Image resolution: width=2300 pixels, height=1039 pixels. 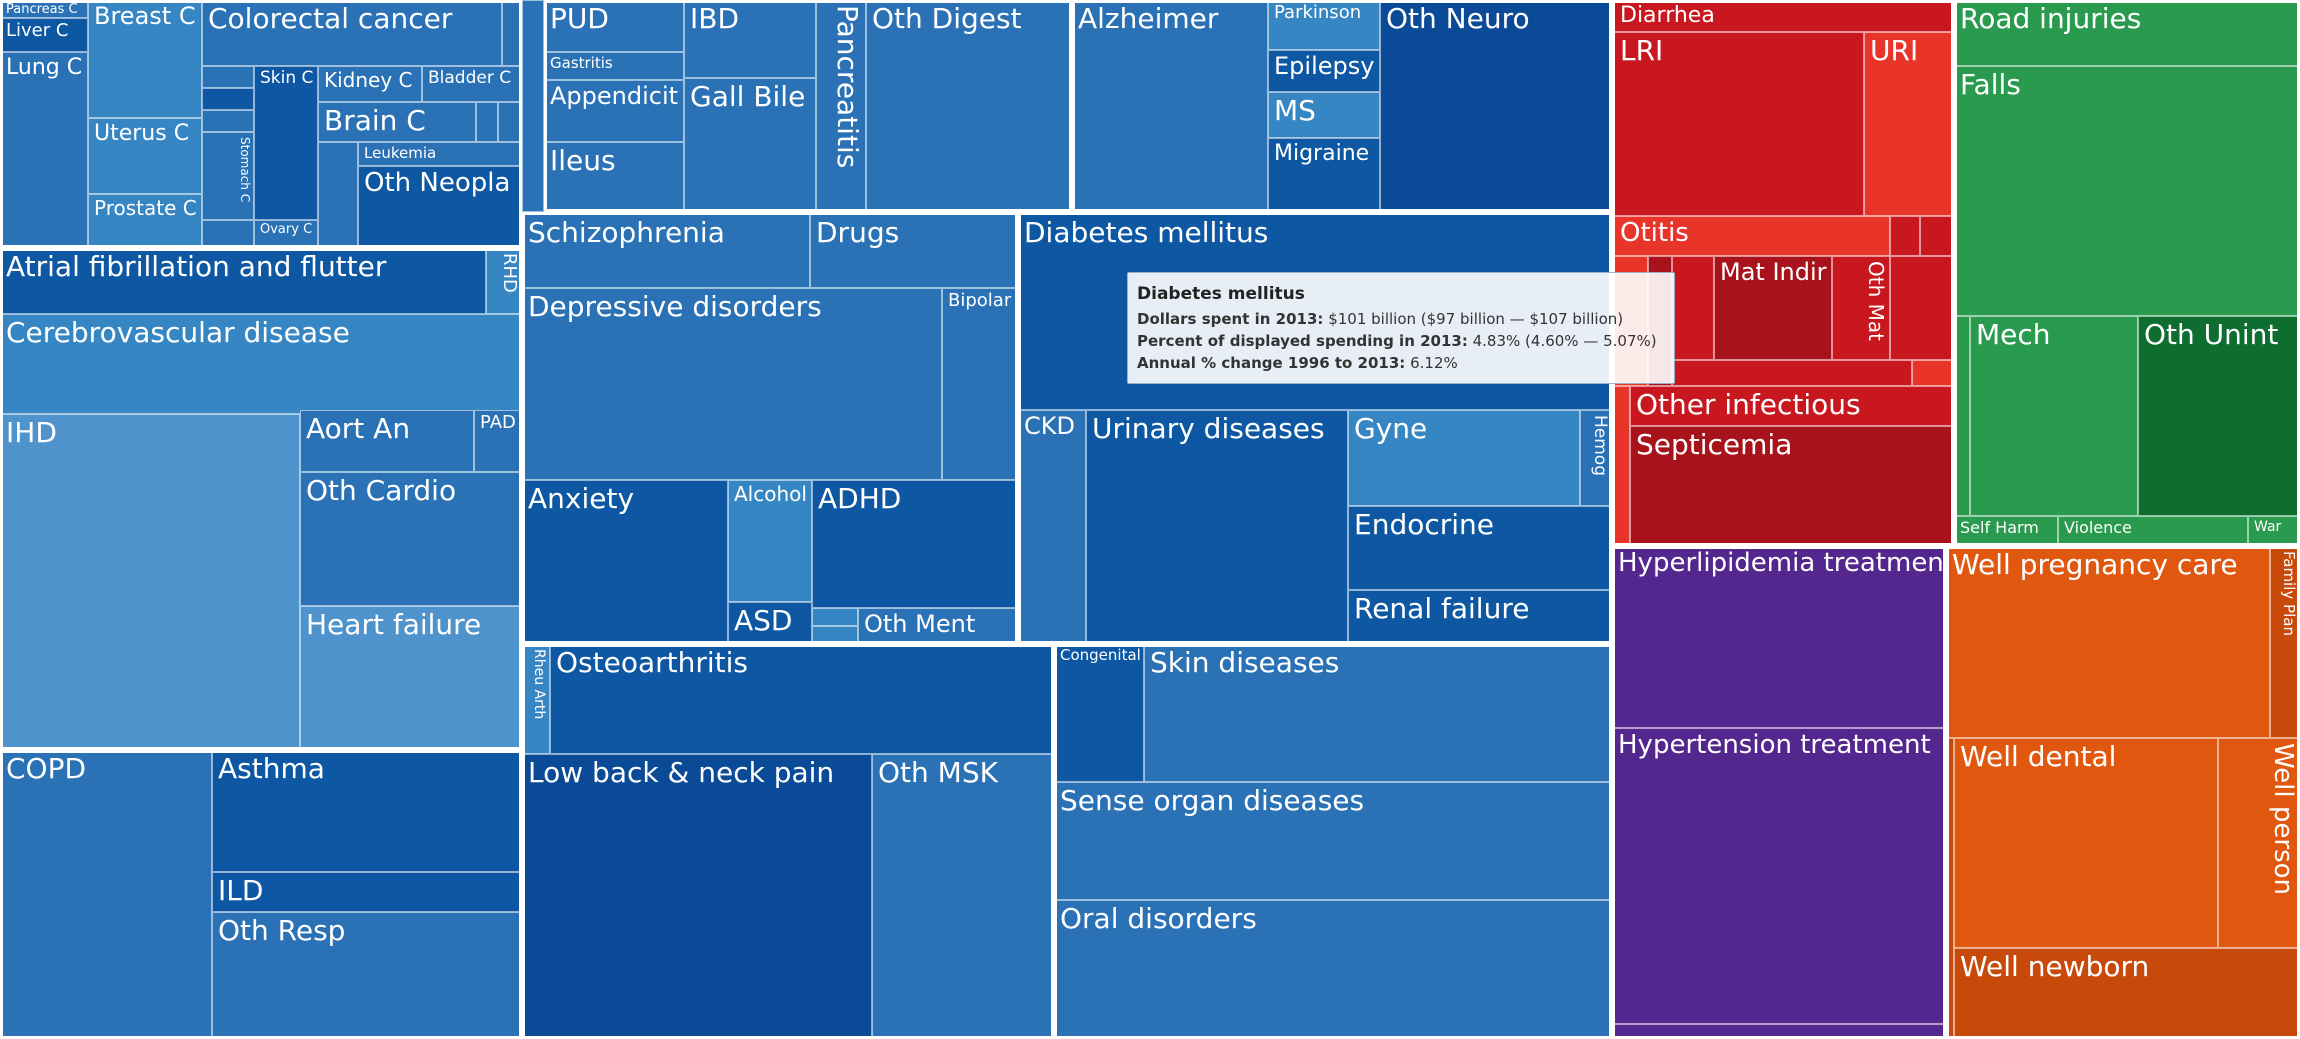 What do you see at coordinates (1909, 124) in the screenshot?
I see `treemap-tile-uri: URI` at bounding box center [1909, 124].